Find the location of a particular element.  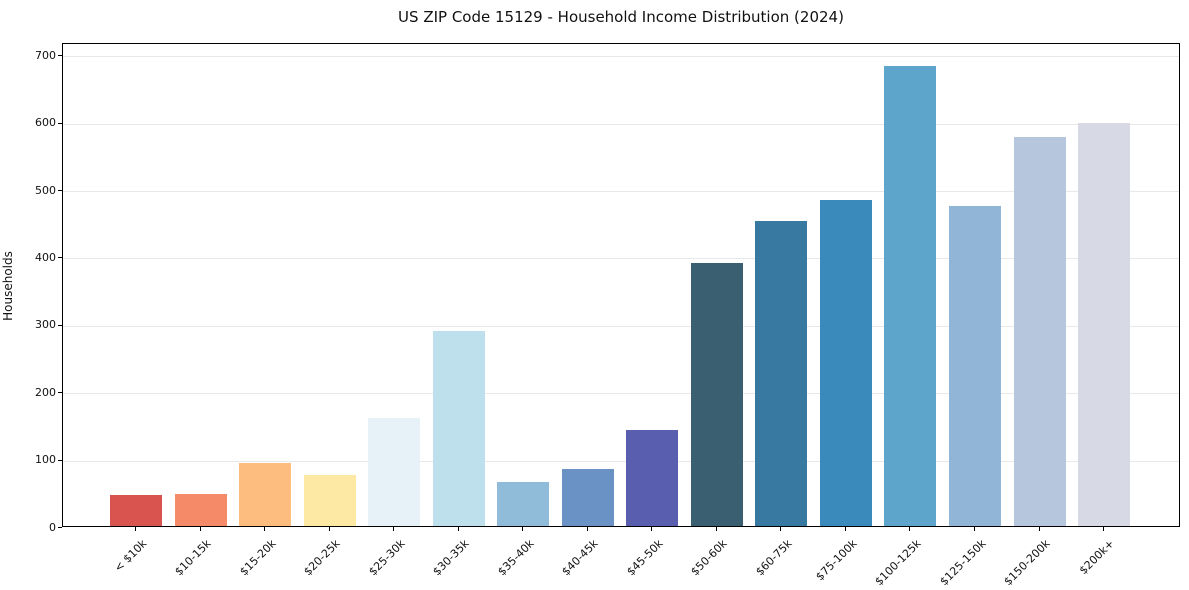

xtick-label-$30-35k: $30-35k is located at coordinates (451, 558).